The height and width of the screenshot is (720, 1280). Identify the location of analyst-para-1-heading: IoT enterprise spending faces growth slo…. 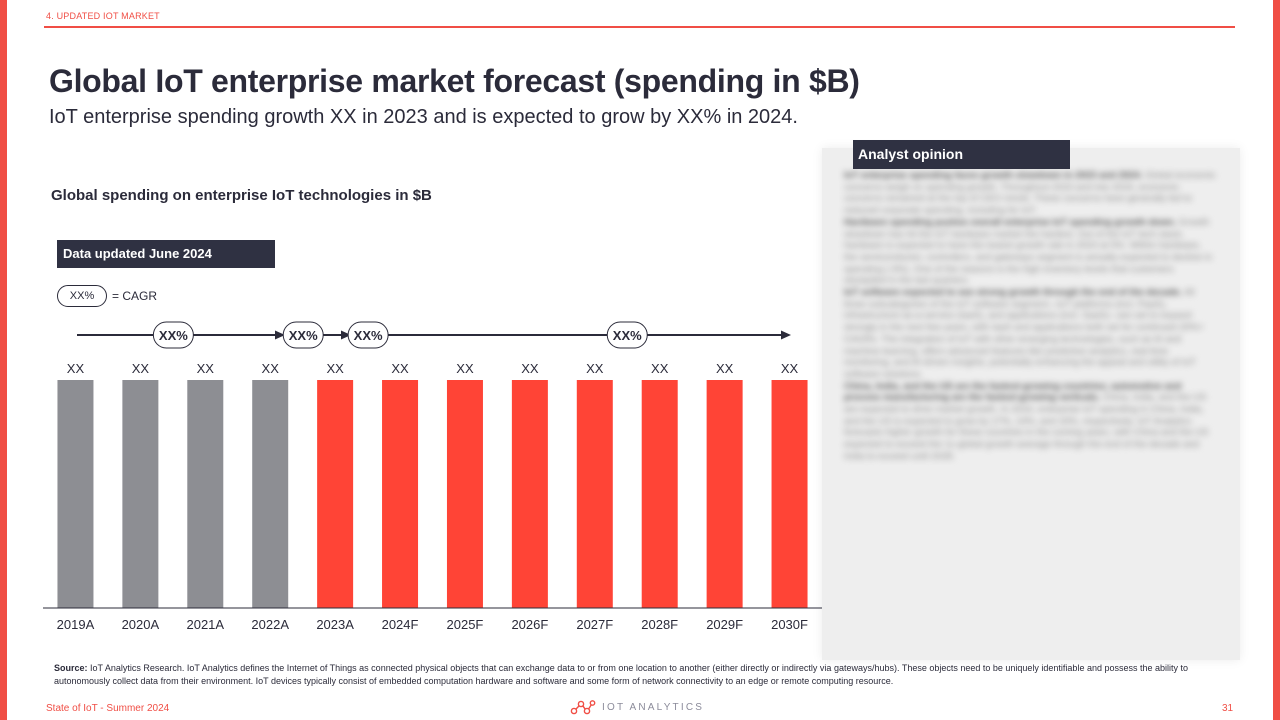
(993, 175).